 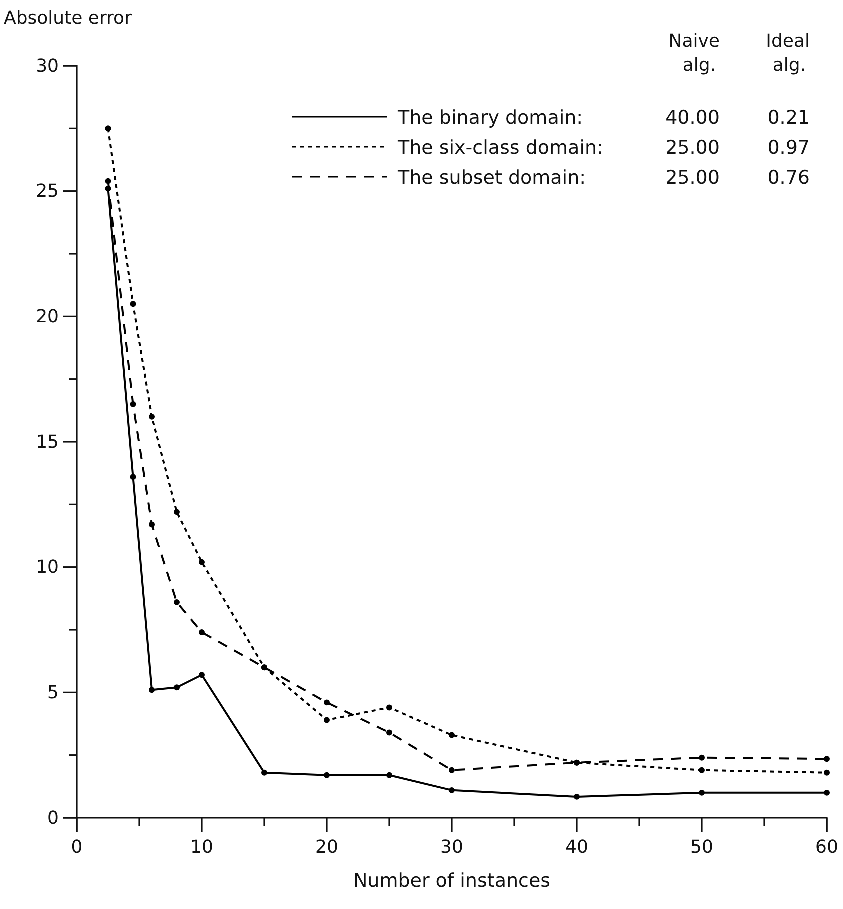 I want to click on x-tick-label: 50, so click(x=702, y=847).